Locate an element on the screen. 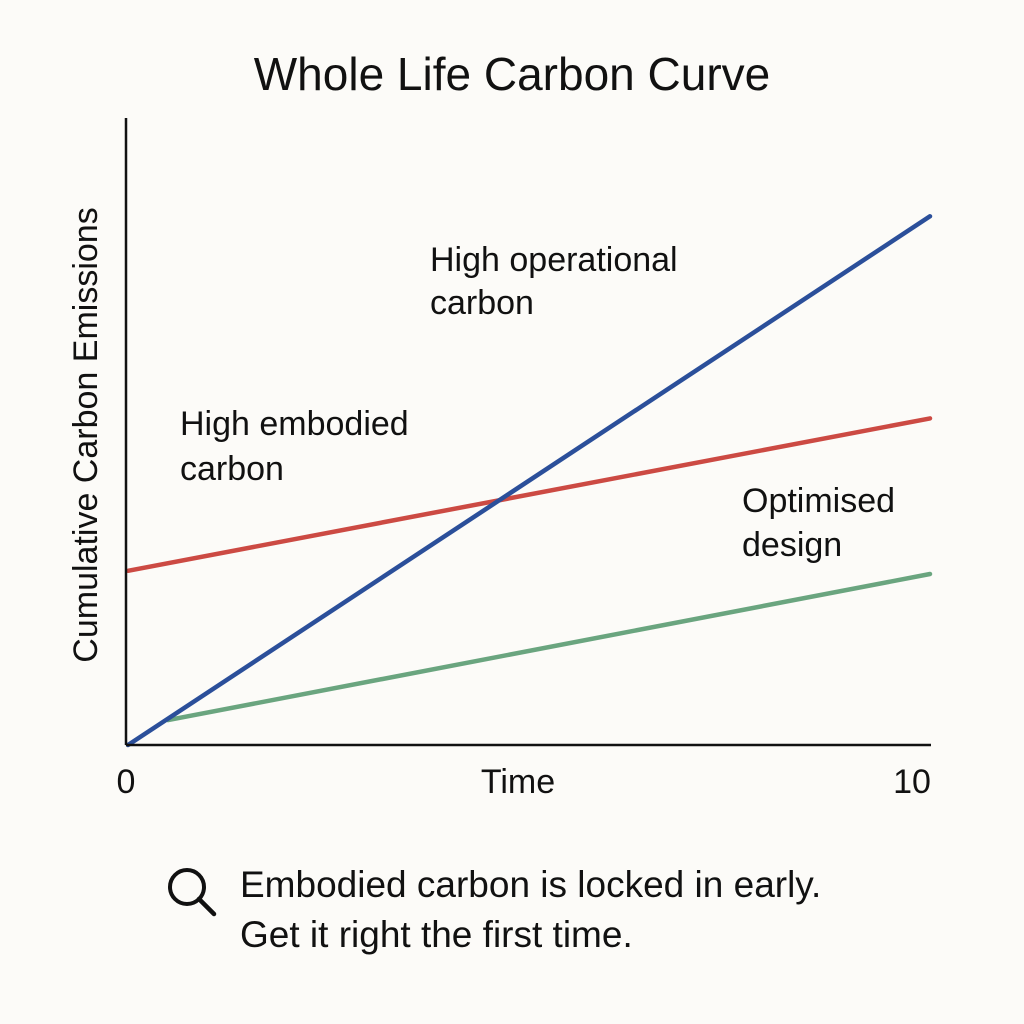 The image size is (1024, 1024). y-axis-label: Cumulative Carbon Emissions is located at coordinates (86, 434).